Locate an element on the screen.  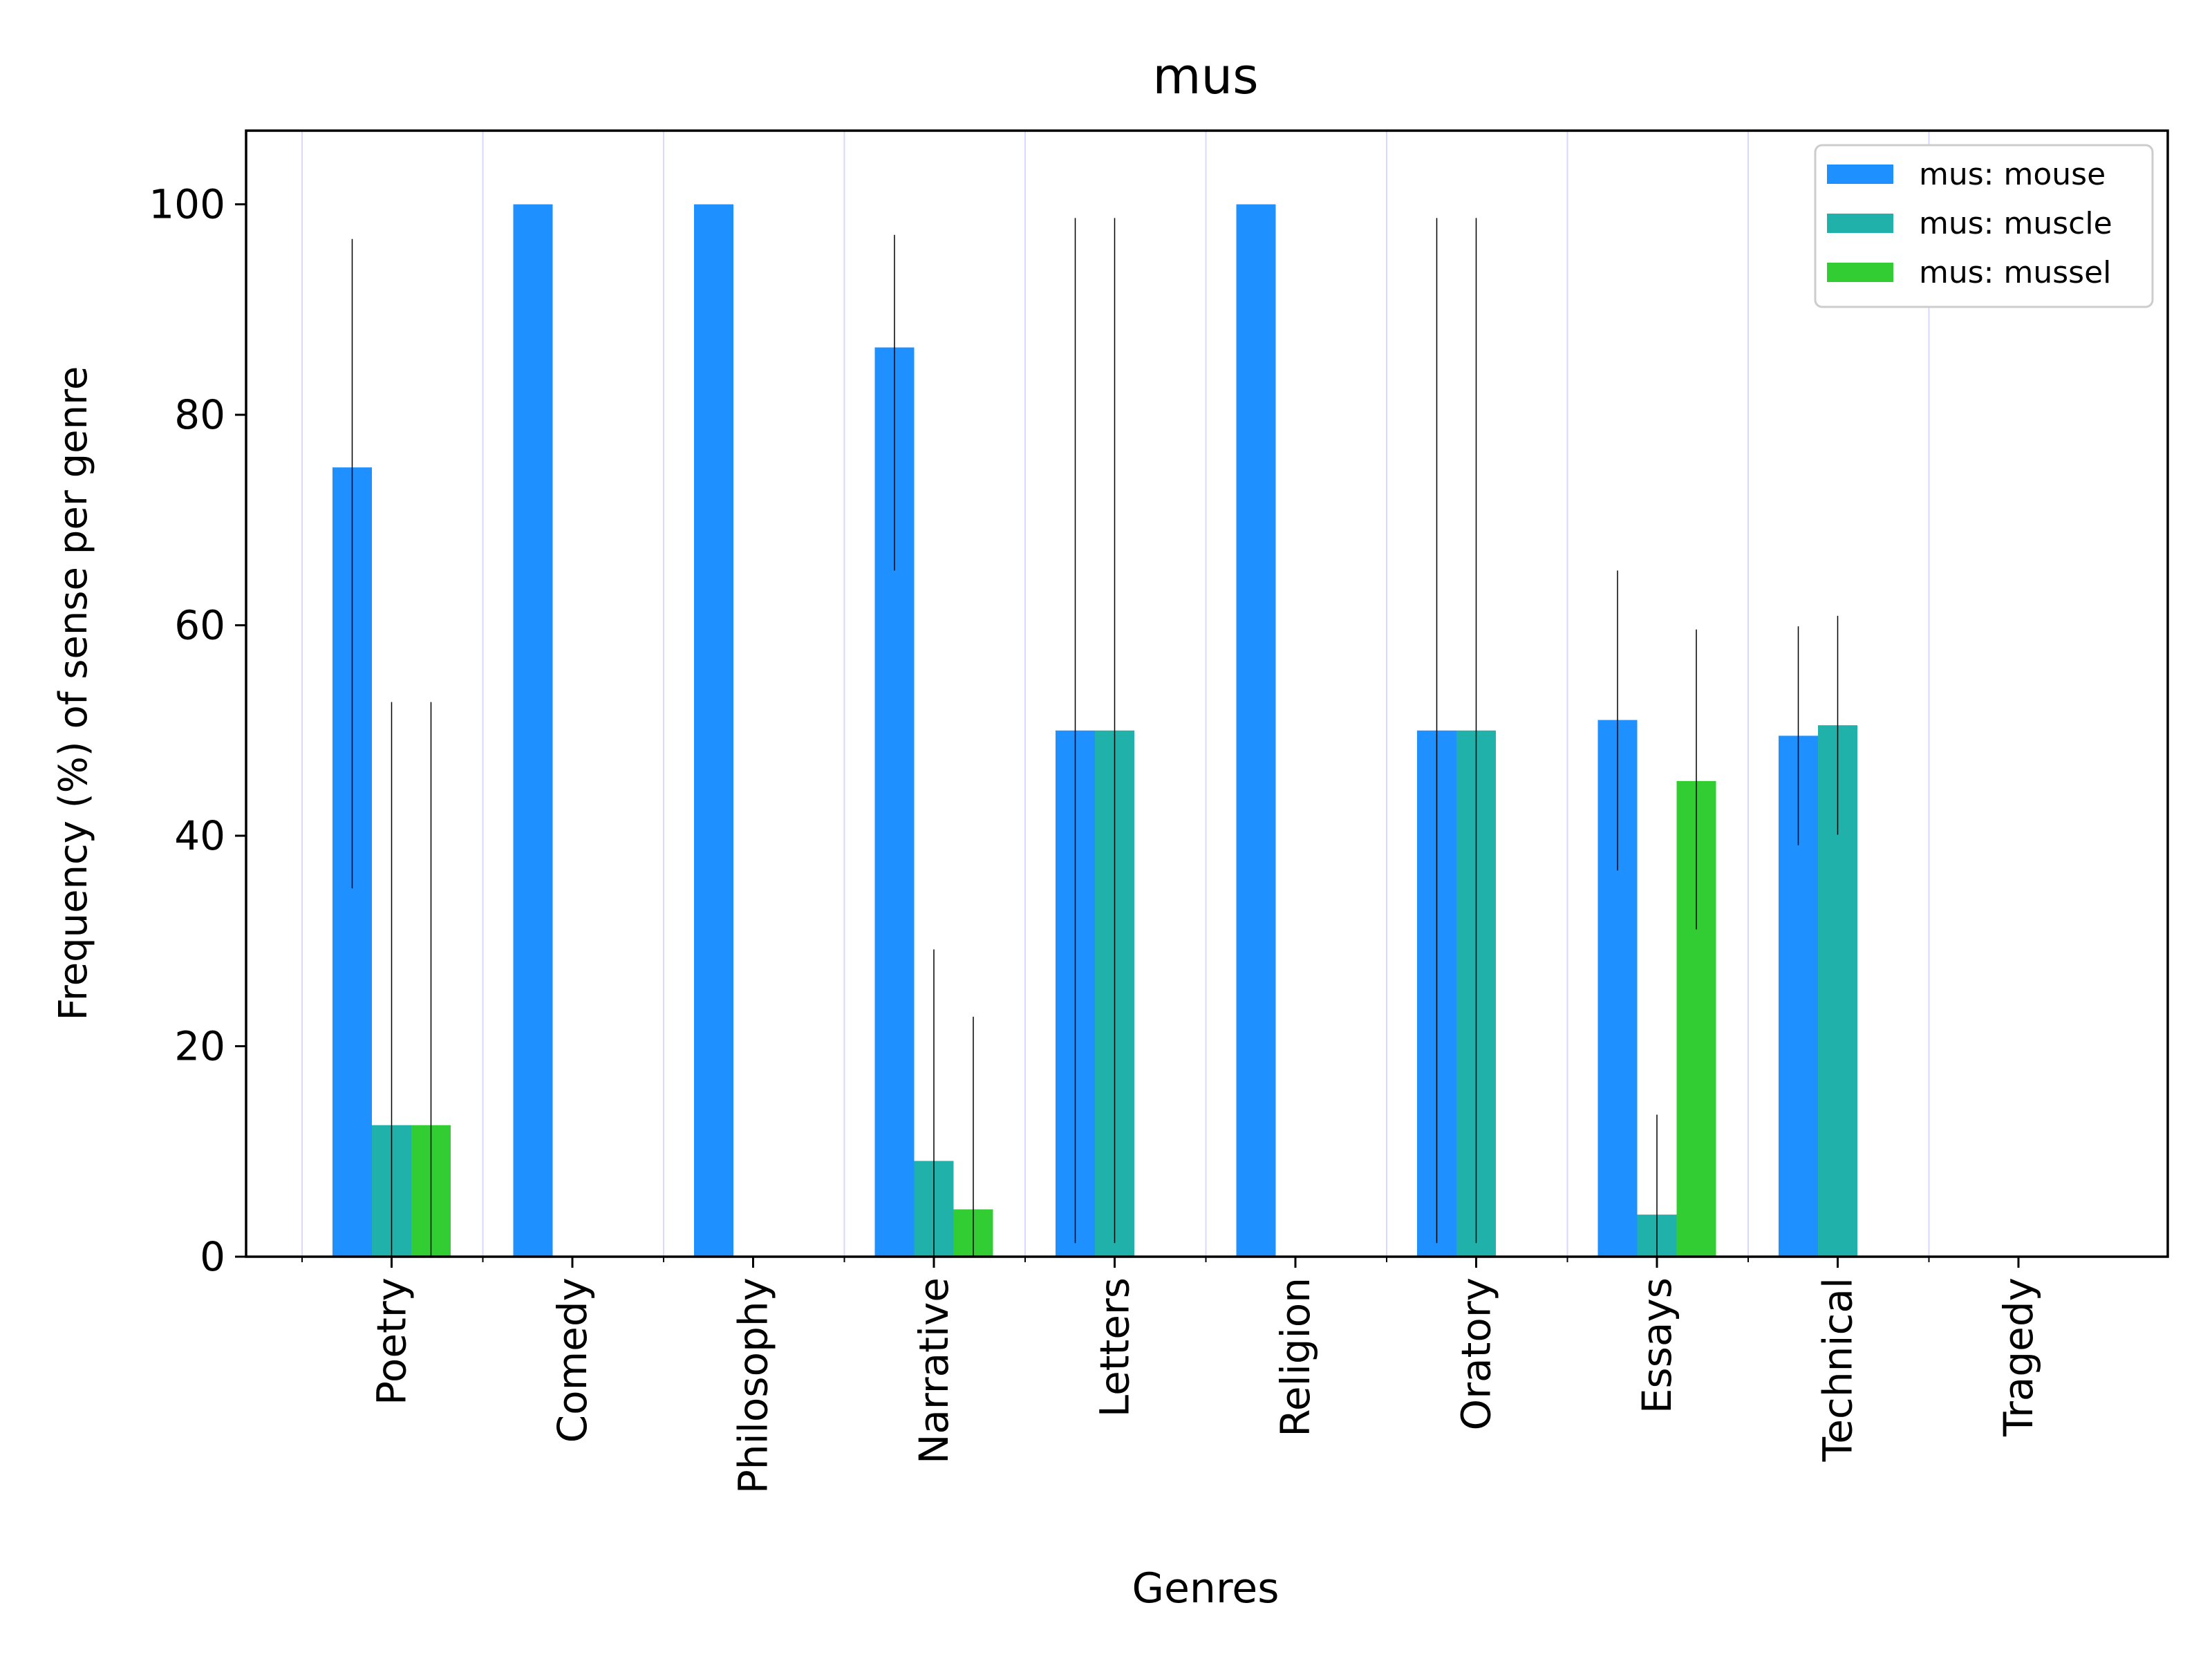
y-axis-label: Frequency (%) of sense per genre is located at coordinates (73, 693).